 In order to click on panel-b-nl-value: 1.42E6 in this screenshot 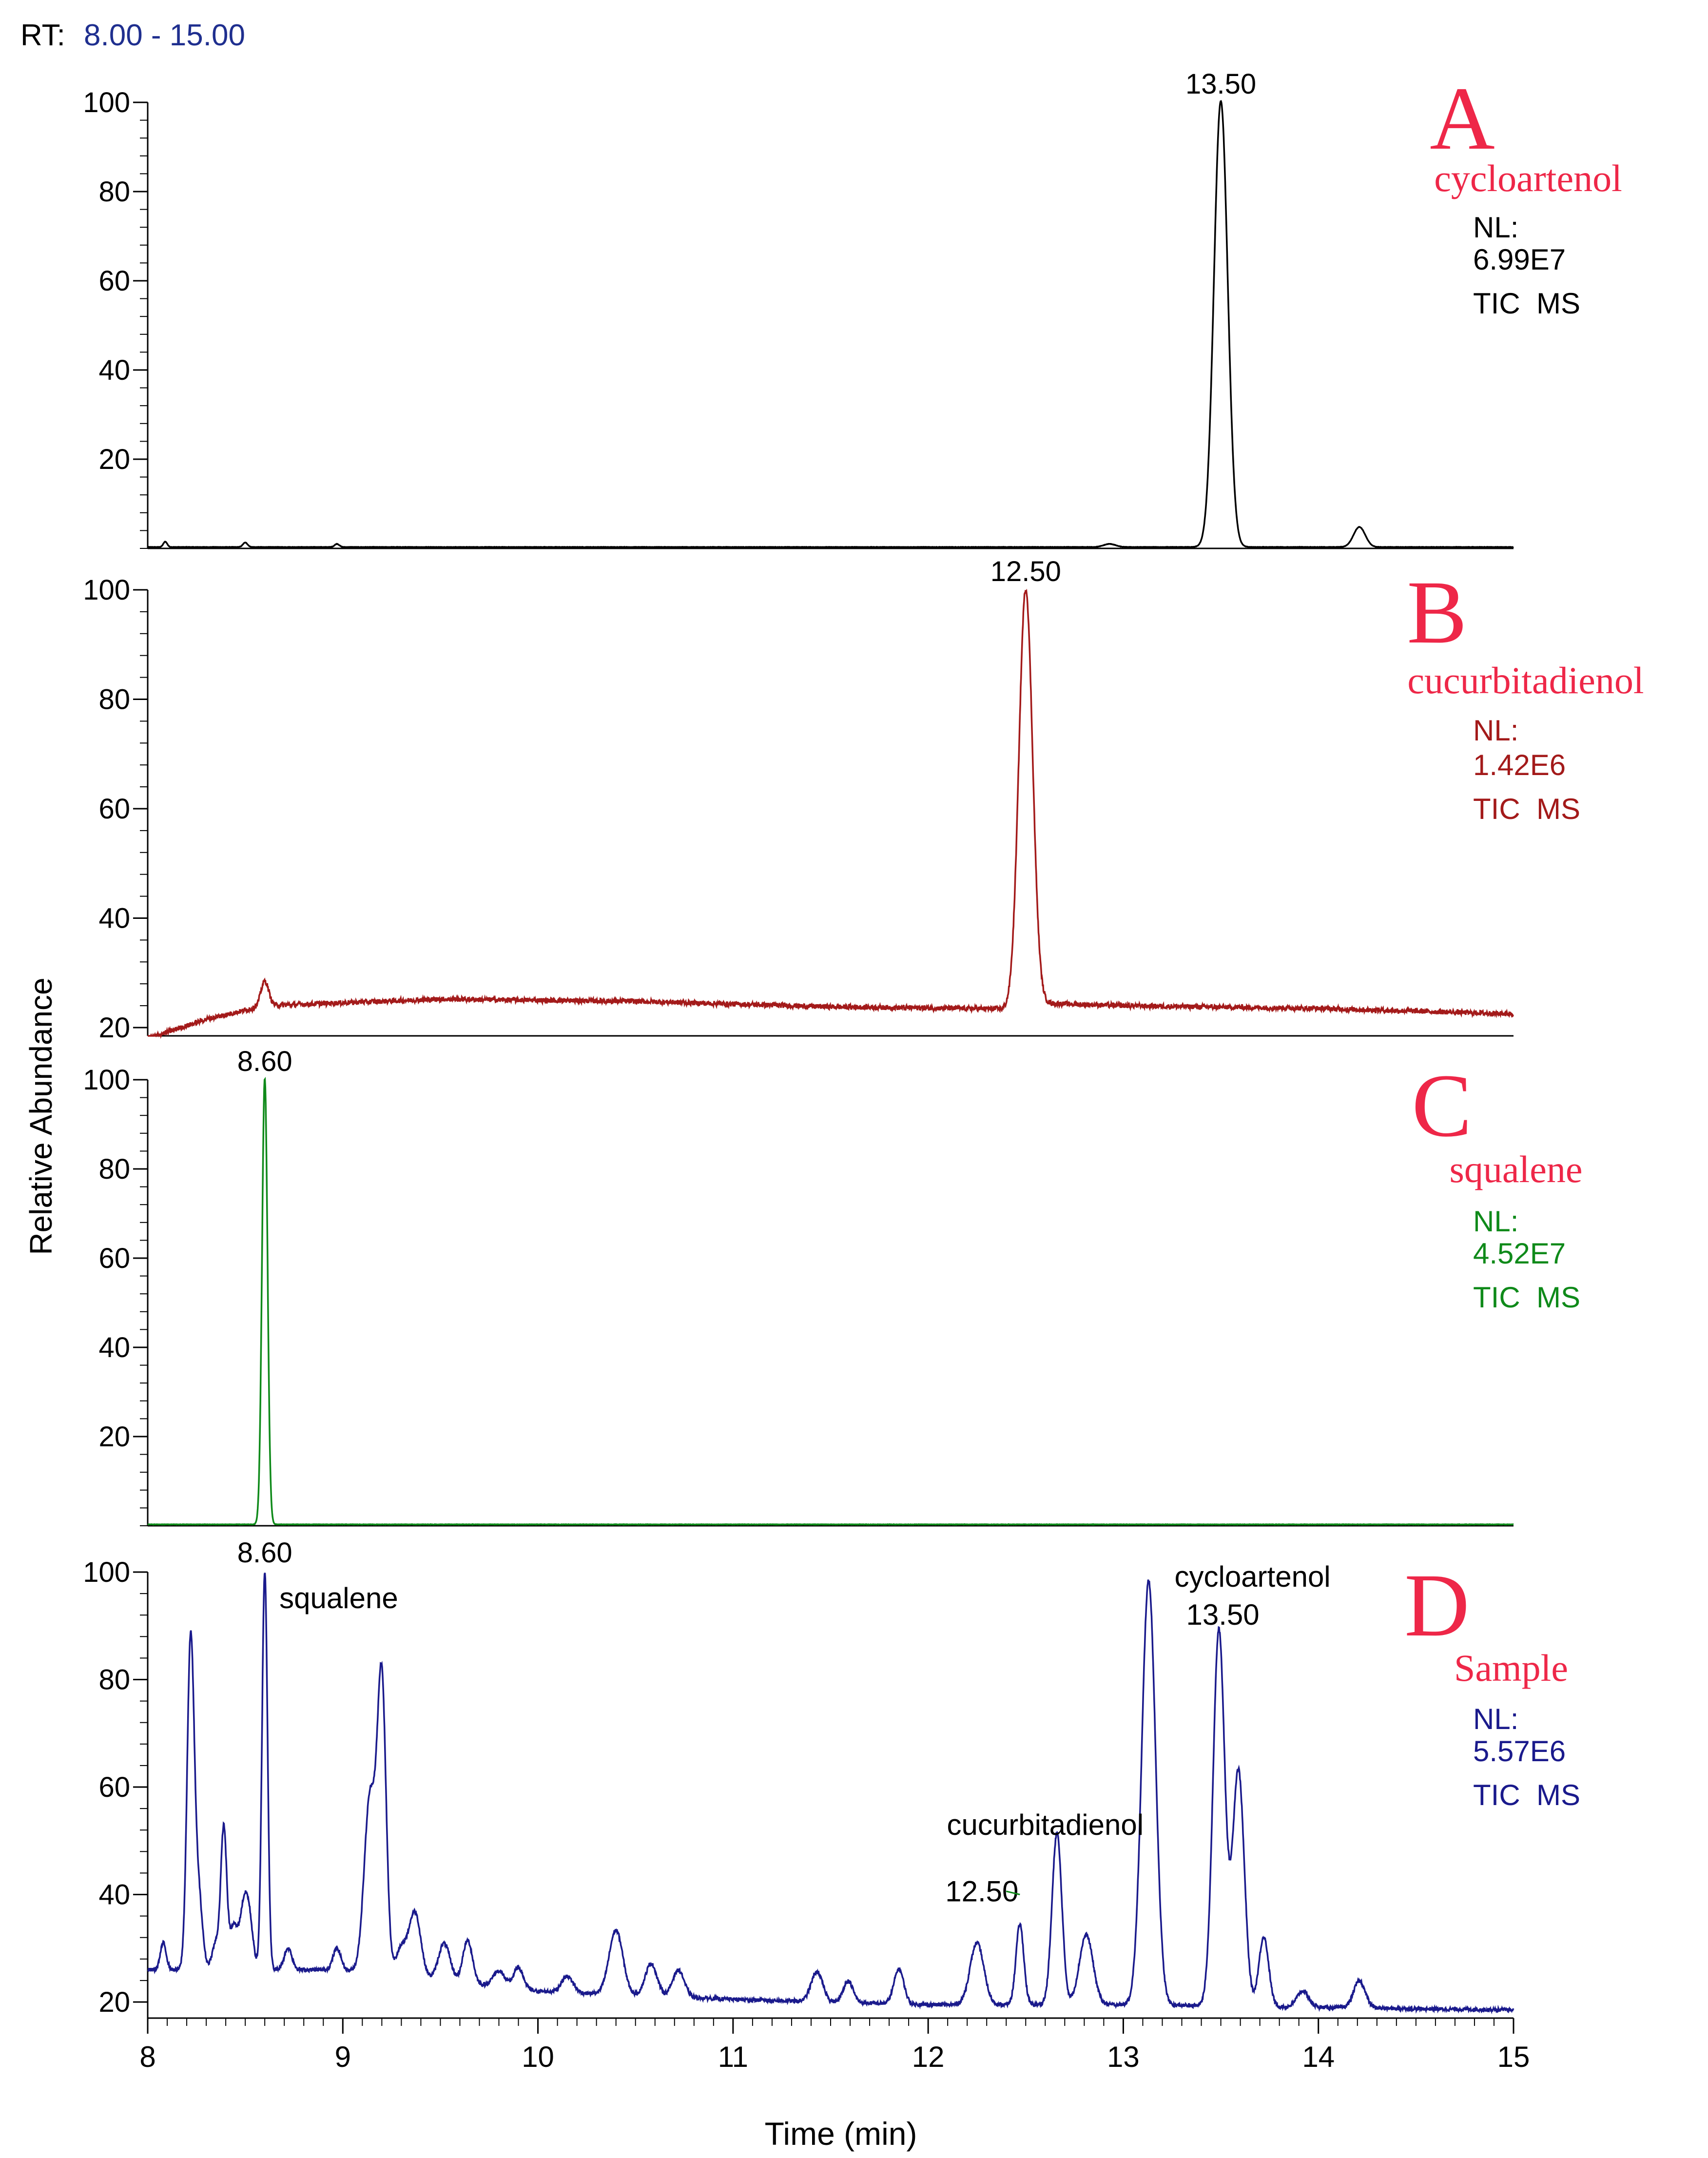, I will do `click(1519, 765)`.